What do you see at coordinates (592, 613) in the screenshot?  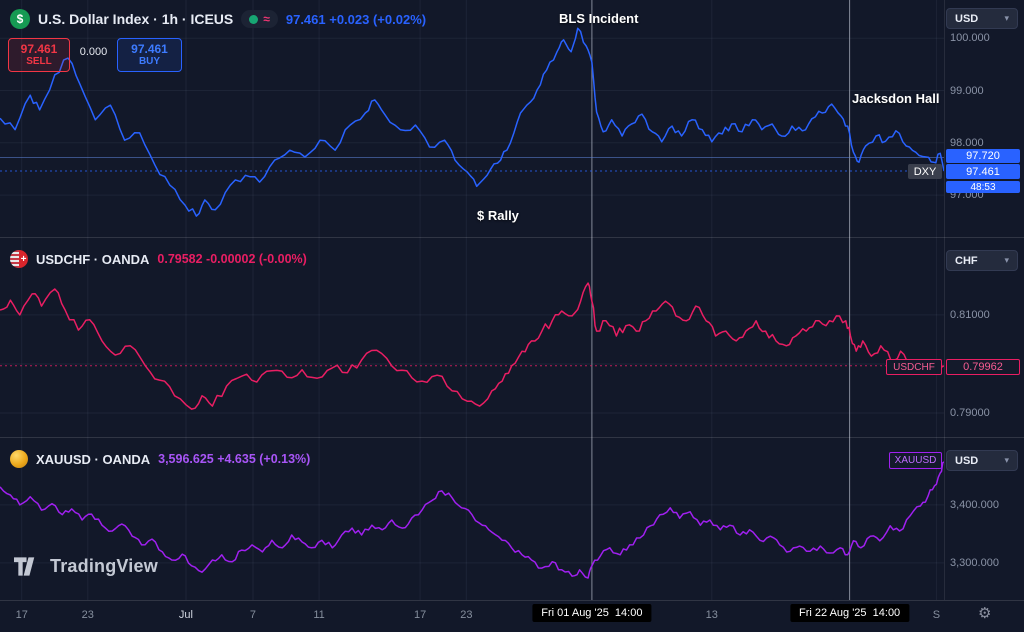 I see `time-marker-box: Fri 01 Aug '25 14:00` at bounding box center [592, 613].